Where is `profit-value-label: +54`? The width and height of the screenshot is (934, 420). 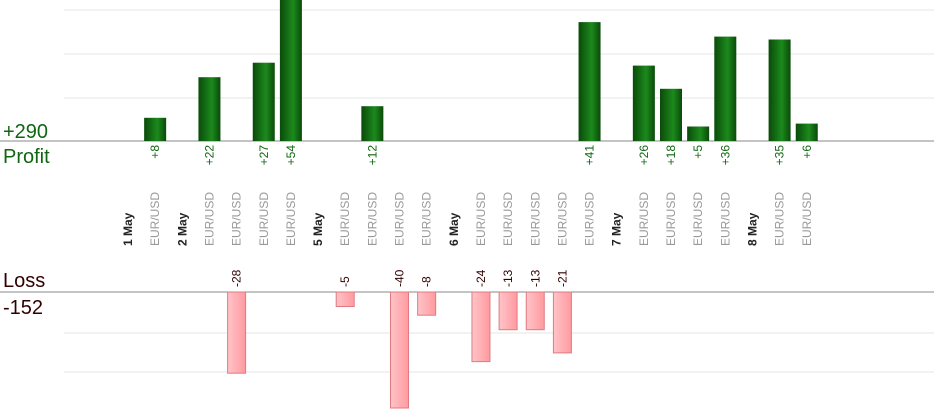
profit-value-label: +54 is located at coordinates (291, 155).